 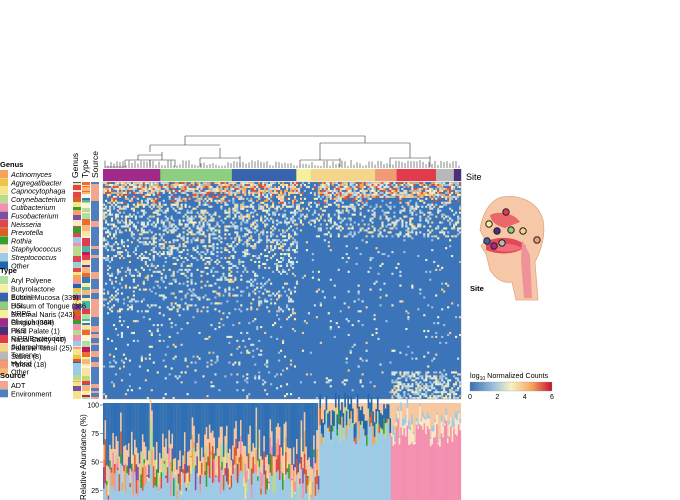 What do you see at coordinates (86, 290) in the screenshot?
I see `row-annotation-strips` at bounding box center [86, 290].